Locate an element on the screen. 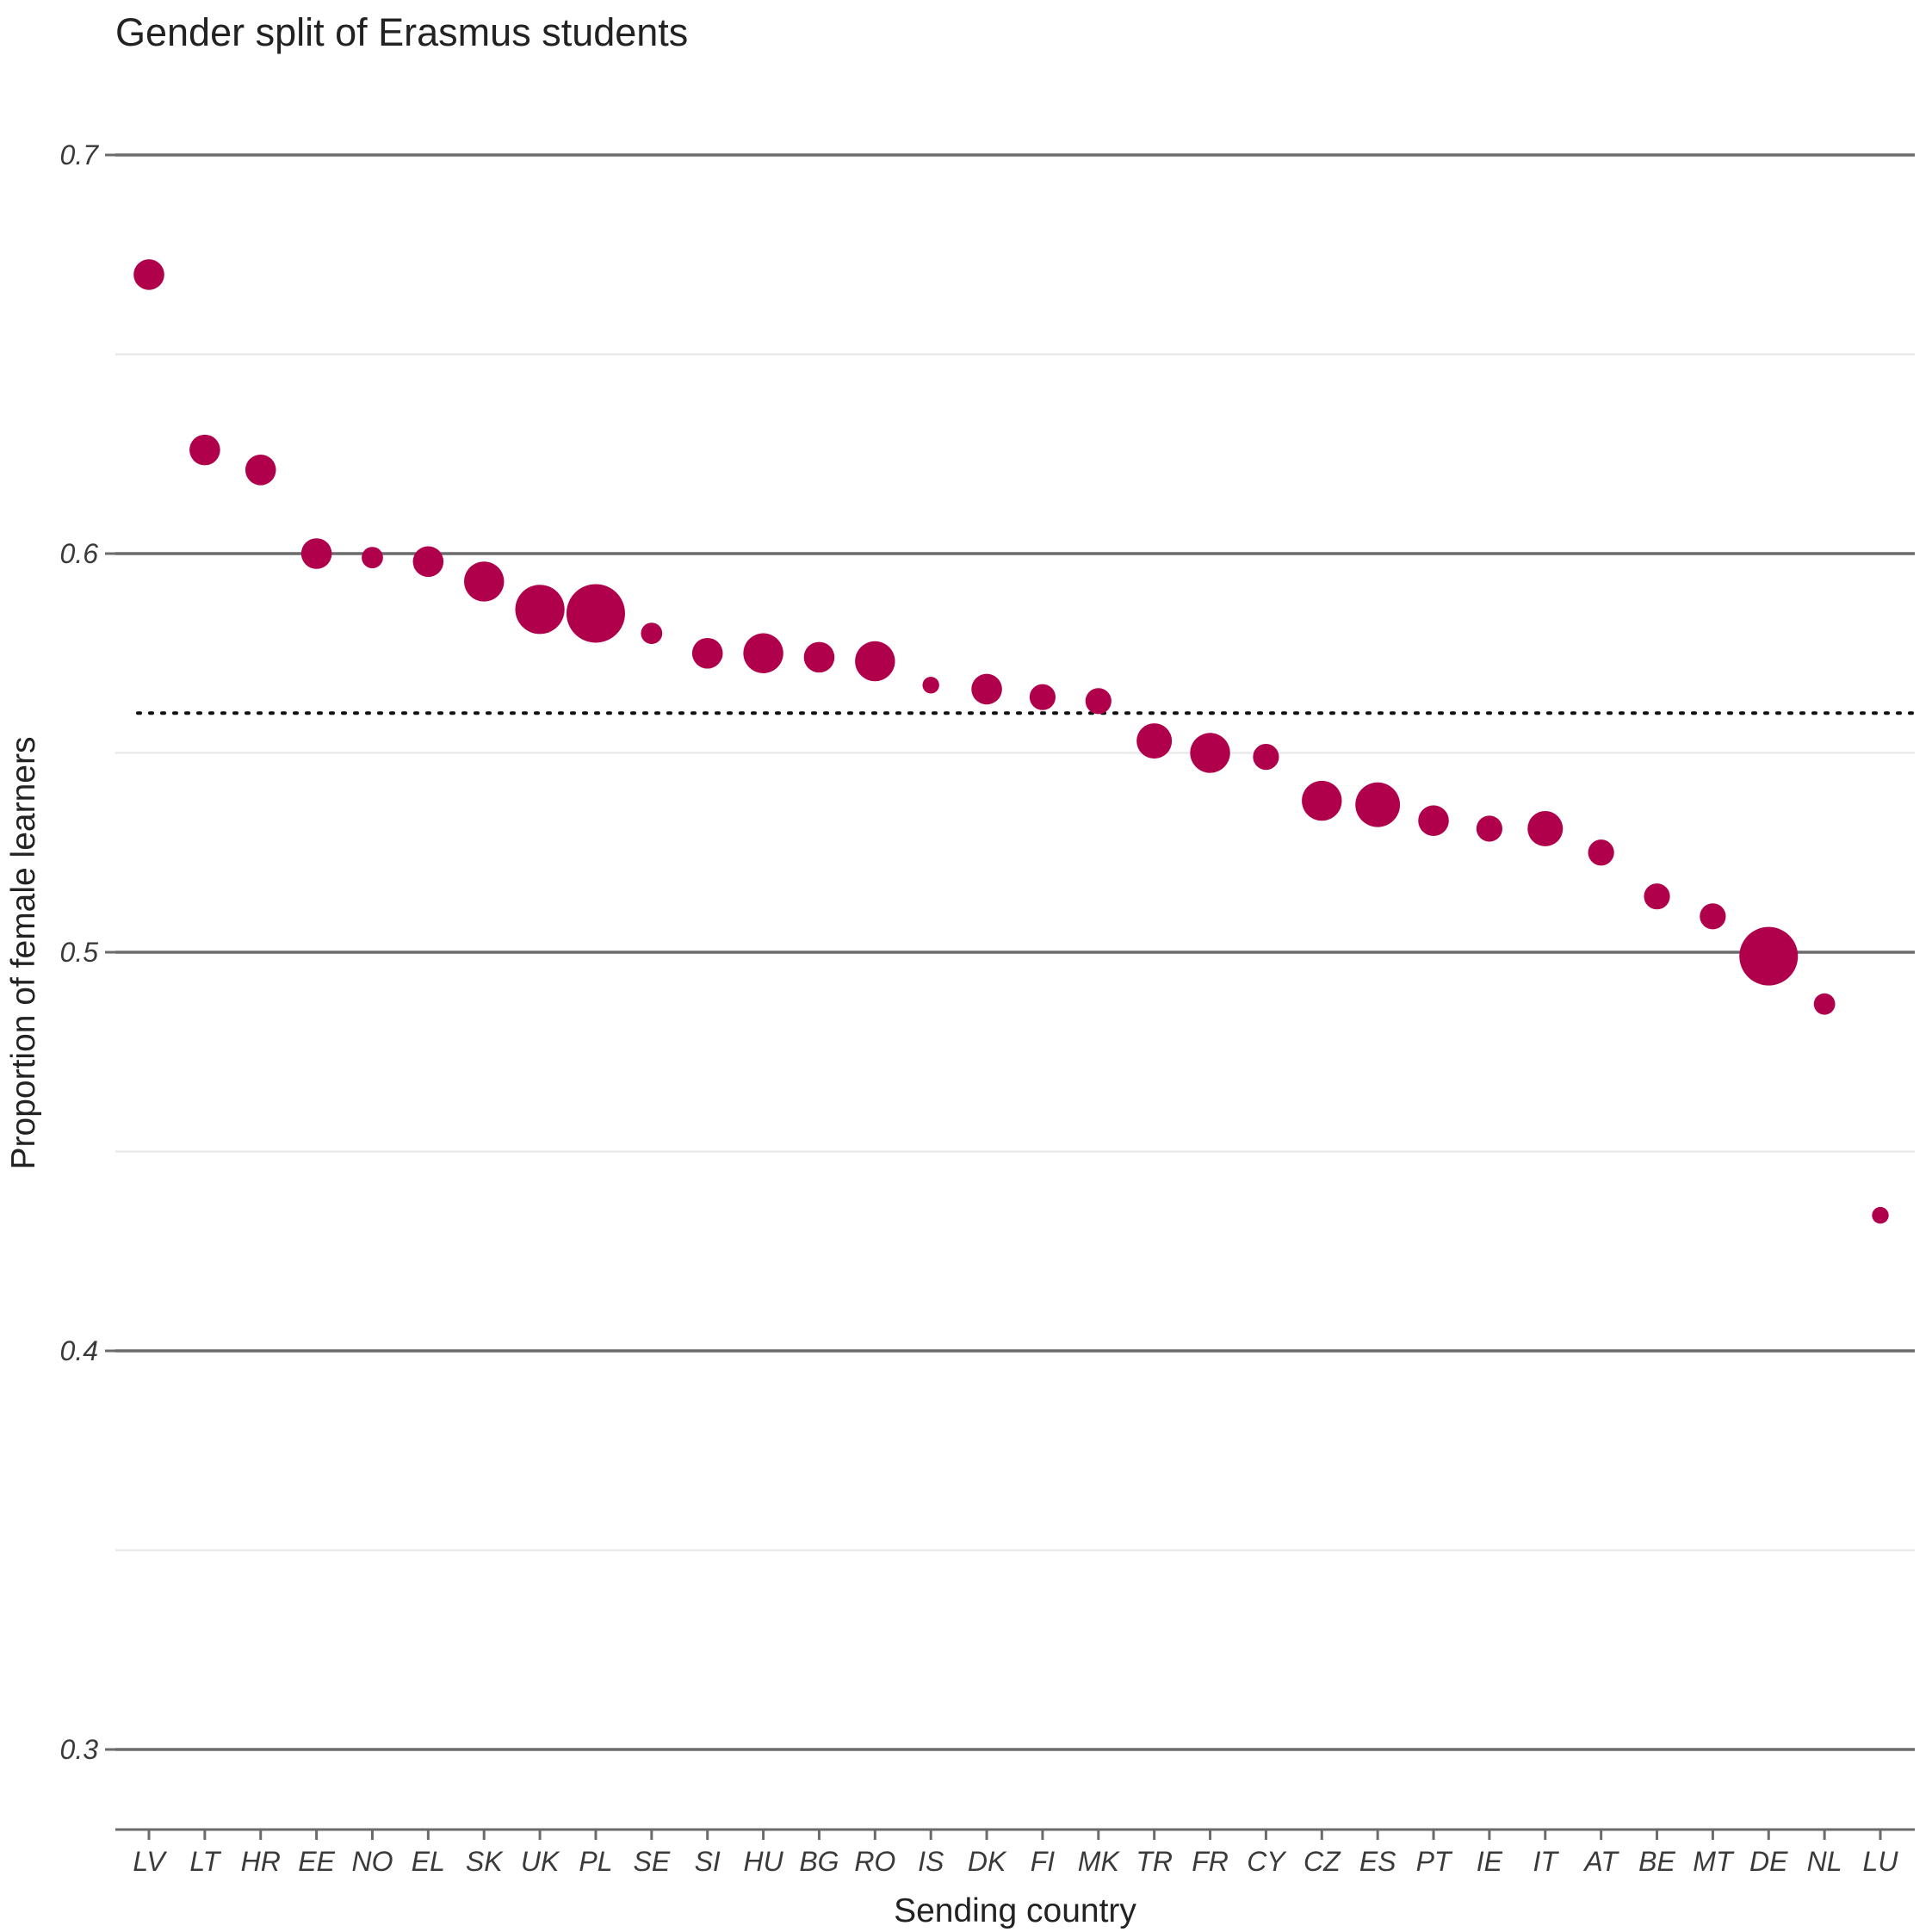 The image size is (1932, 1932). data-point-lu is located at coordinates (1880, 1215).